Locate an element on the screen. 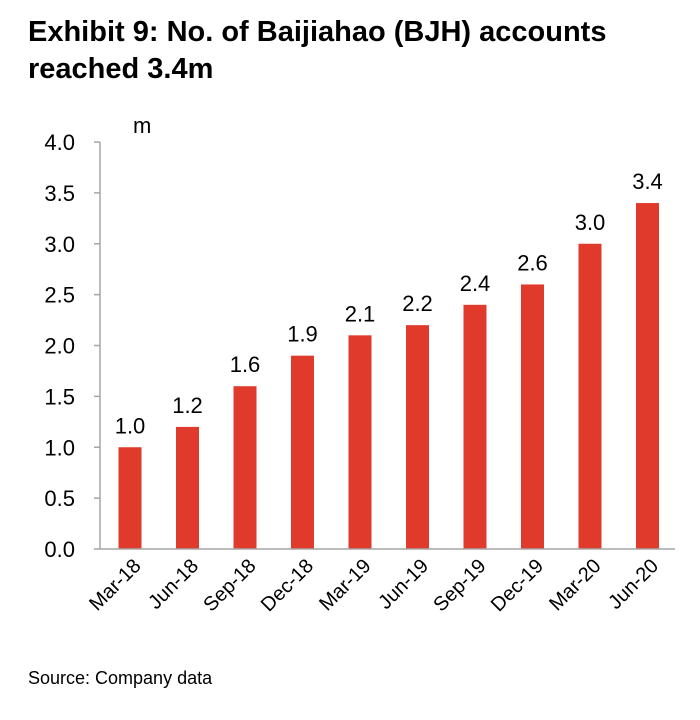  source-note: Source: Company data is located at coordinates (120, 678).